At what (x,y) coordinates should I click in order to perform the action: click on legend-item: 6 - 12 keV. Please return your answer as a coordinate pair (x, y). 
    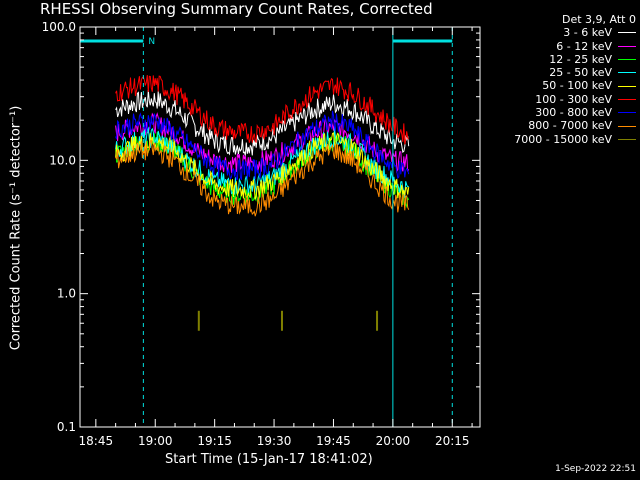
    Looking at the image, I should click on (575, 46).